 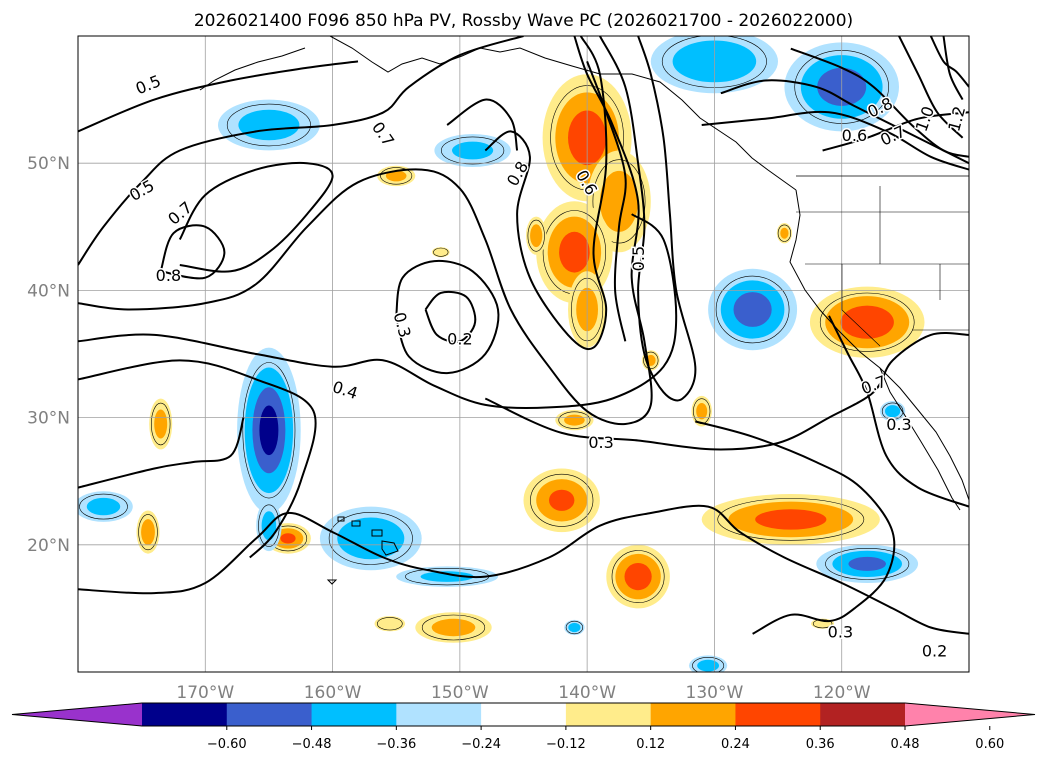 I want to click on anomaly-blob-32-outline, so click(x=892, y=411).